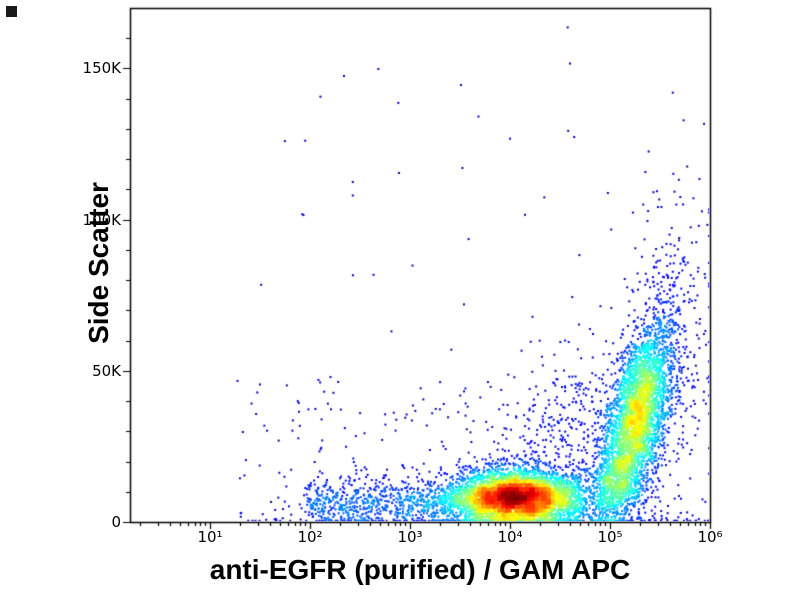  Describe the element at coordinates (420, 569) in the screenshot. I see `x-axis-label: anti-EGFR (purified) / GAM APC` at that location.